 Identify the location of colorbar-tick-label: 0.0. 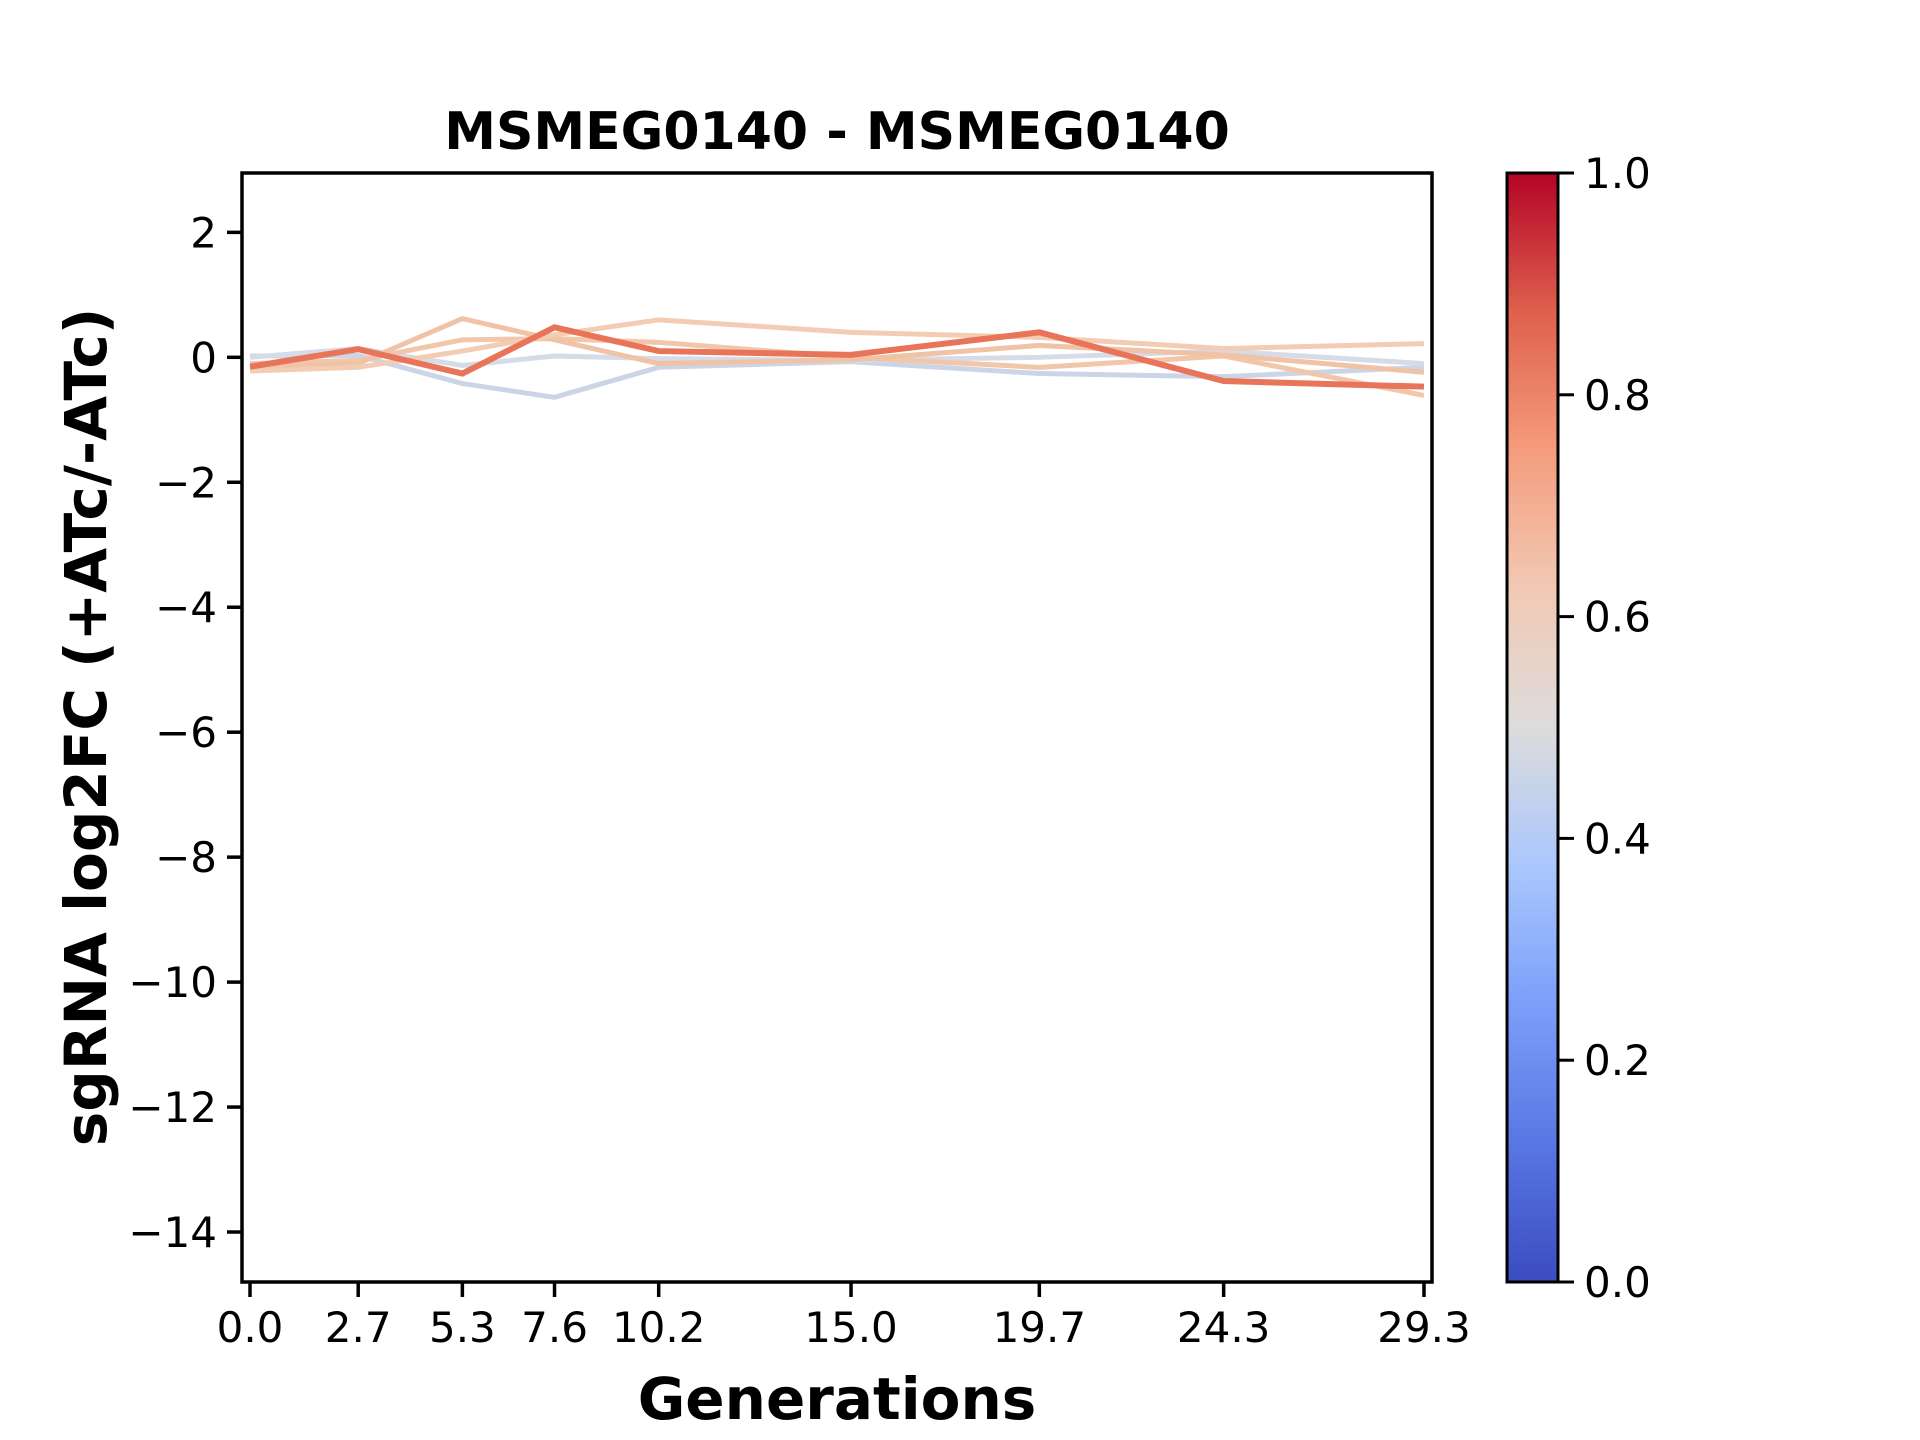
(1617, 1282).